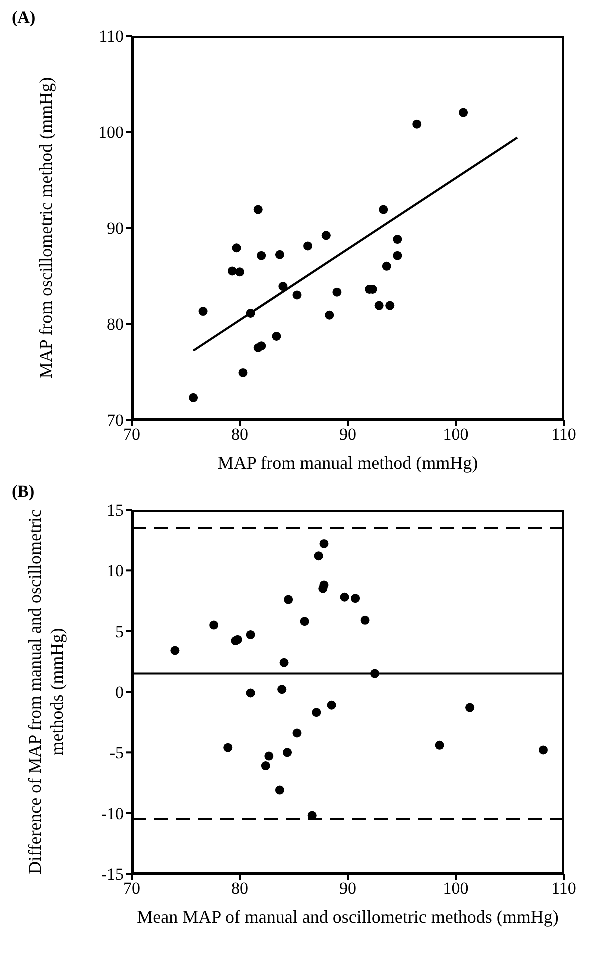  I want to click on y-tick-label: 0, so click(120, 692).